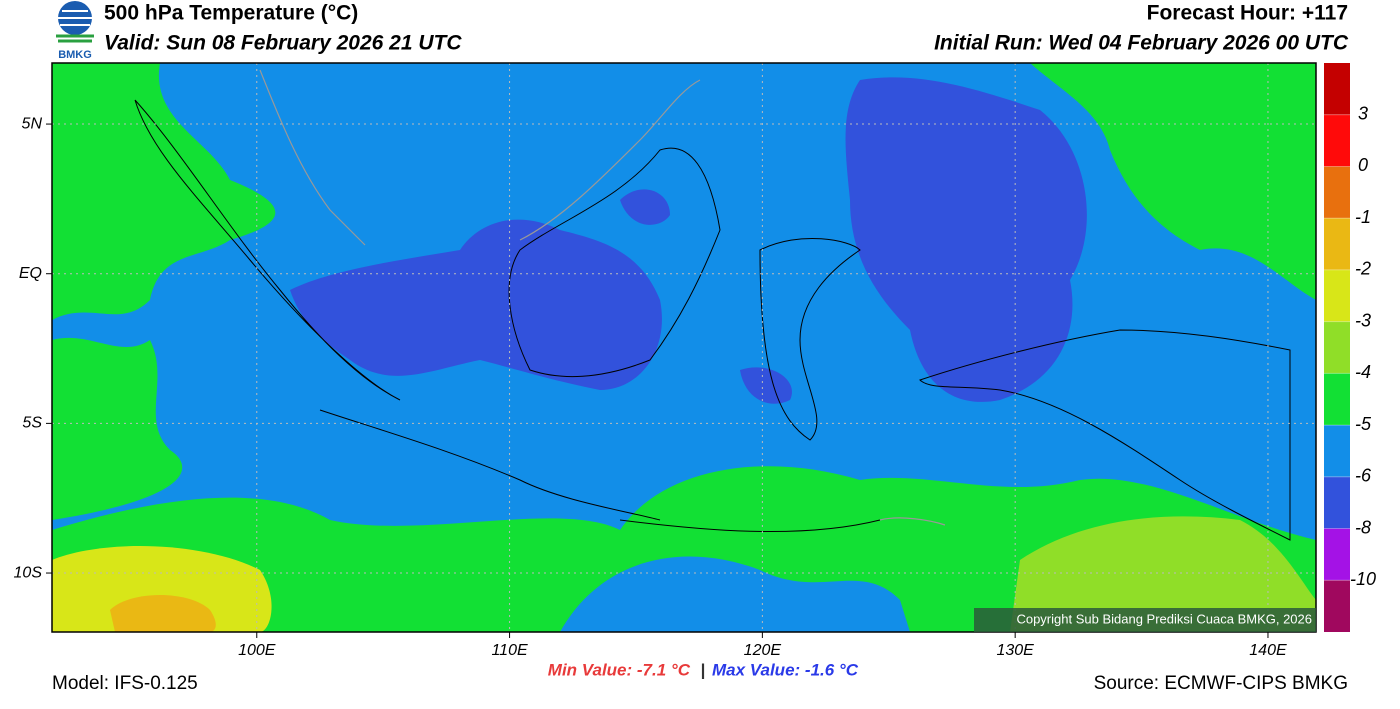 Image resolution: width=1400 pixels, height=709 pixels. I want to click on y-tick-label: EQ, so click(30, 273).